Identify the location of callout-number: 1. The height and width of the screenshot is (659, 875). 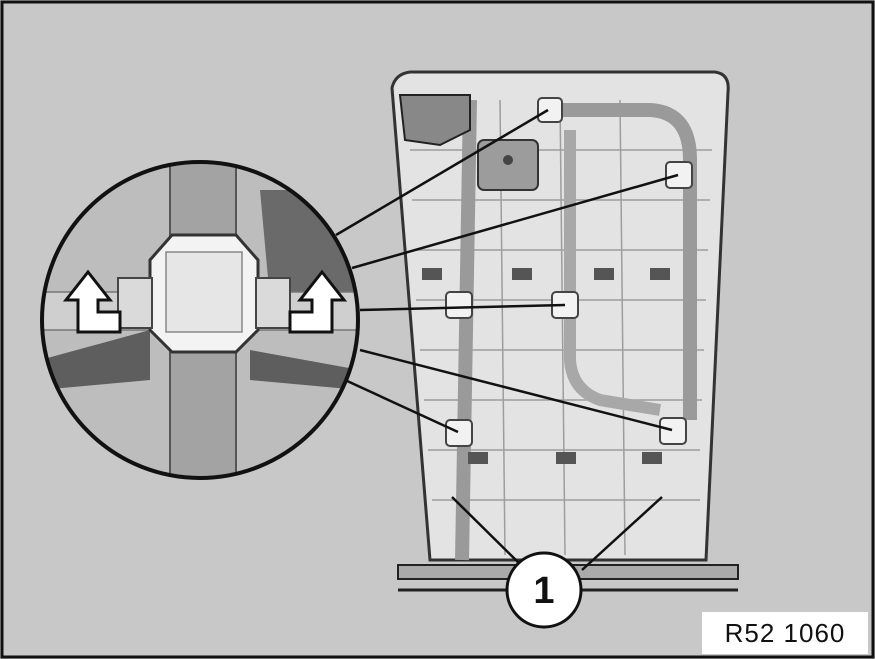
(544, 591).